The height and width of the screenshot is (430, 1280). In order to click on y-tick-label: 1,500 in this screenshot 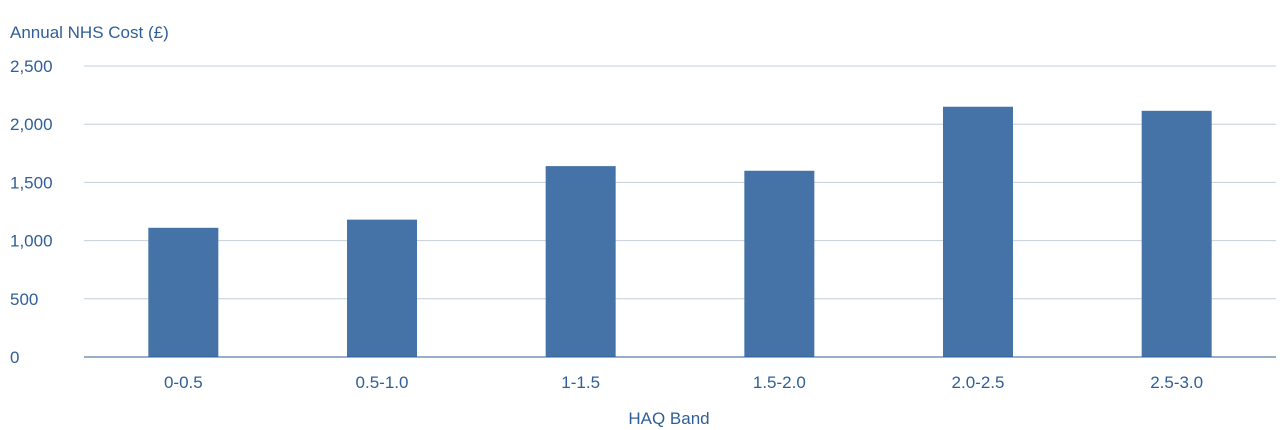, I will do `click(31, 182)`.